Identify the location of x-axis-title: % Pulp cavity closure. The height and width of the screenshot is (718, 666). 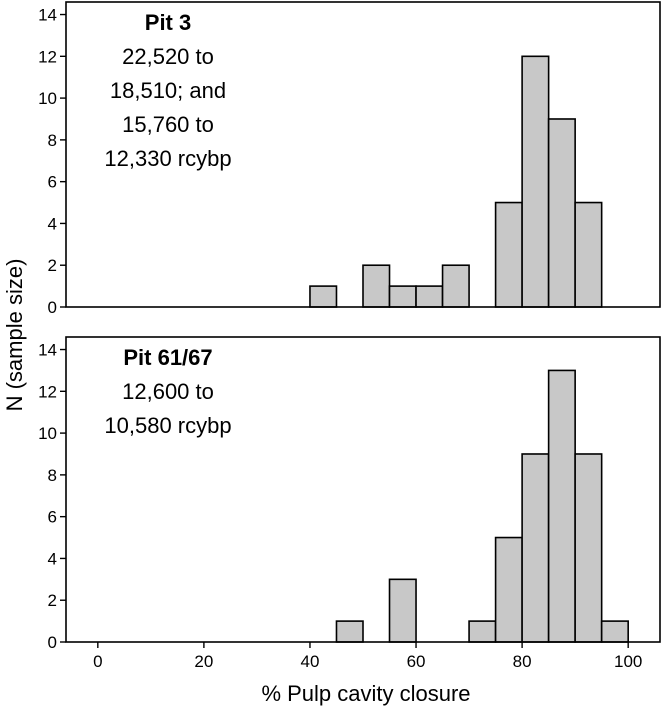
(365, 693).